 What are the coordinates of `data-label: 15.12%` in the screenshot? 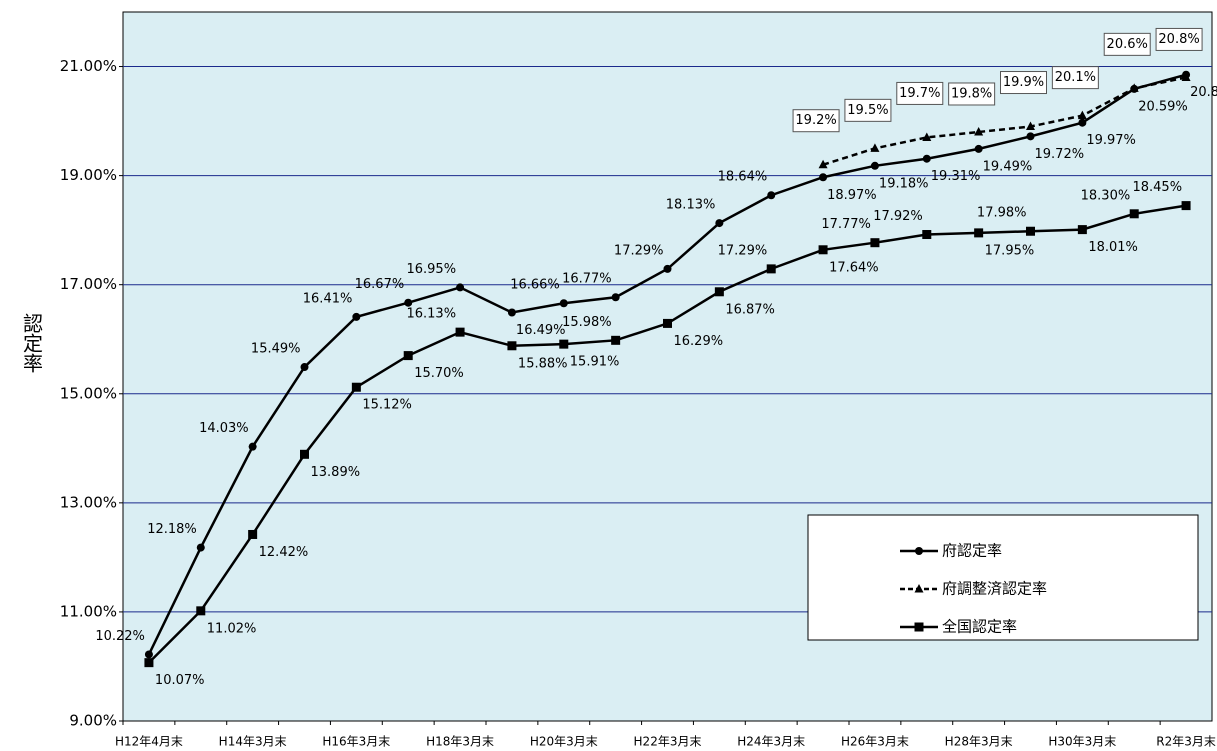 It's located at (387, 405).